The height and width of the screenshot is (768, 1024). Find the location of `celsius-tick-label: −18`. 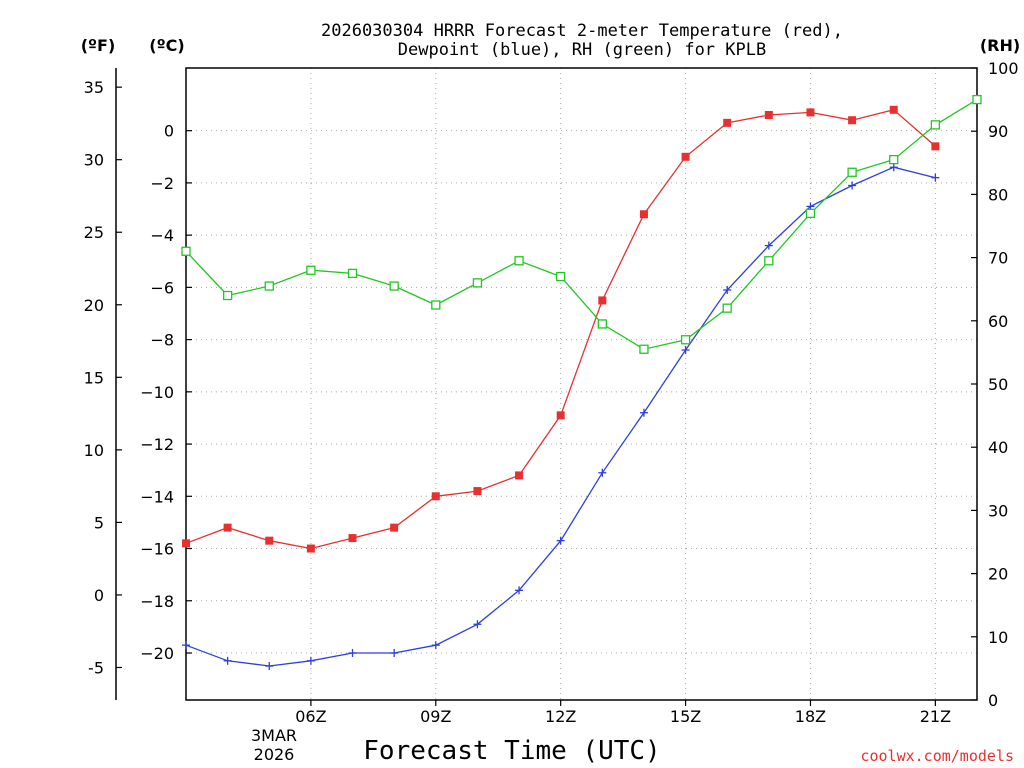

celsius-tick-label: −18 is located at coordinates (157, 601).